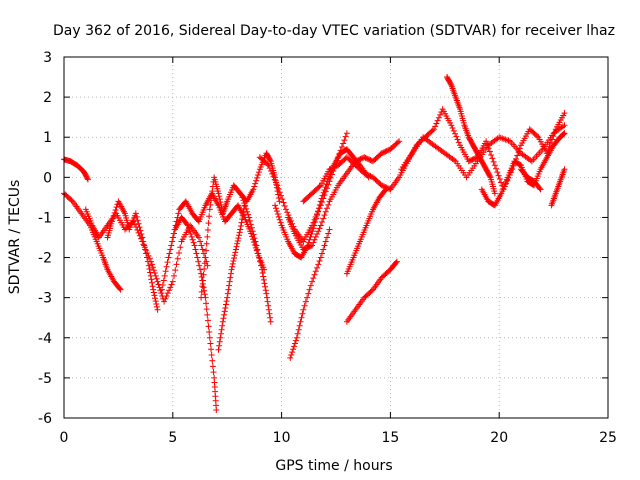  What do you see at coordinates (45, 259) in the screenshot?
I see `y-tick-label: -2` at bounding box center [45, 259].